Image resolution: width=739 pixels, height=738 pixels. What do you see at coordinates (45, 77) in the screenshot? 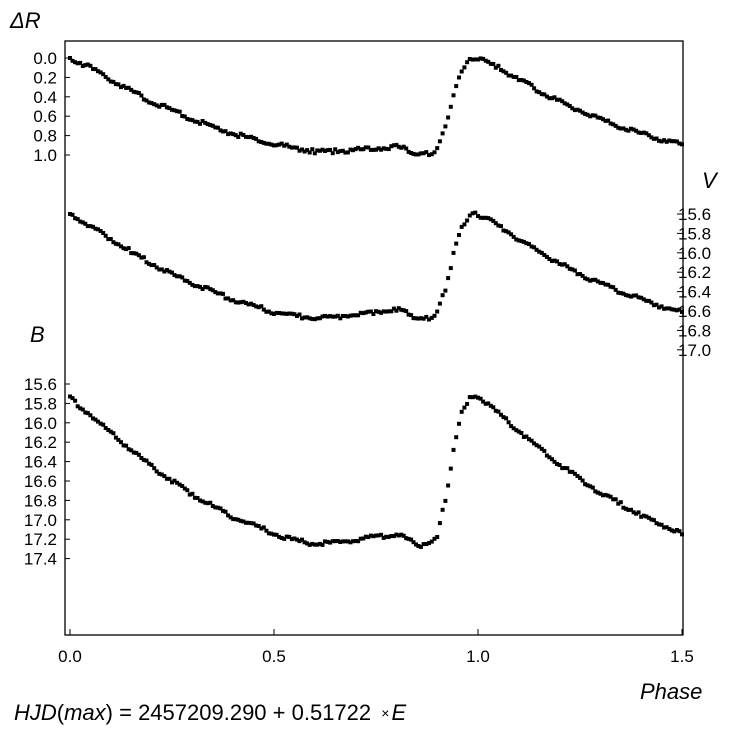
I see `delta-r-tick-label: 0.2` at bounding box center [45, 77].